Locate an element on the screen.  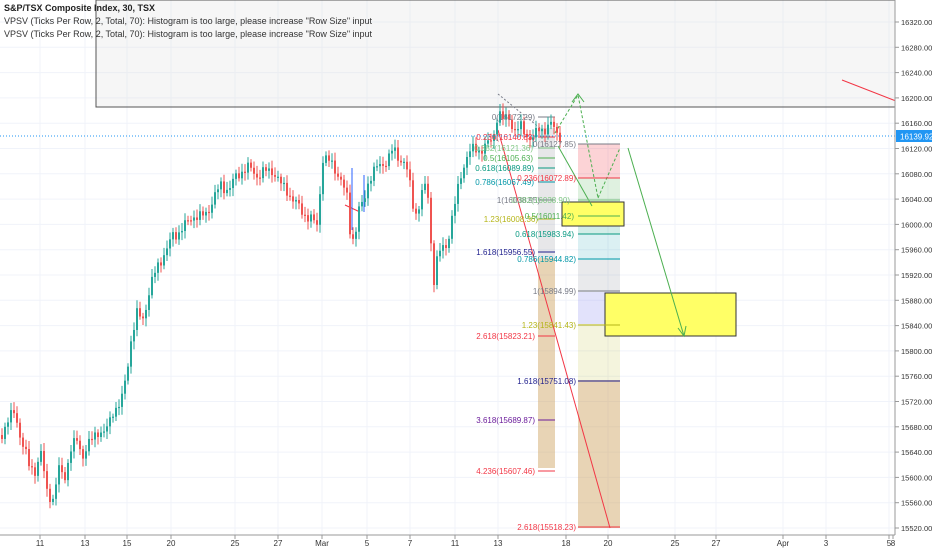
projection-zone-lower is located at coordinates (599, 454).